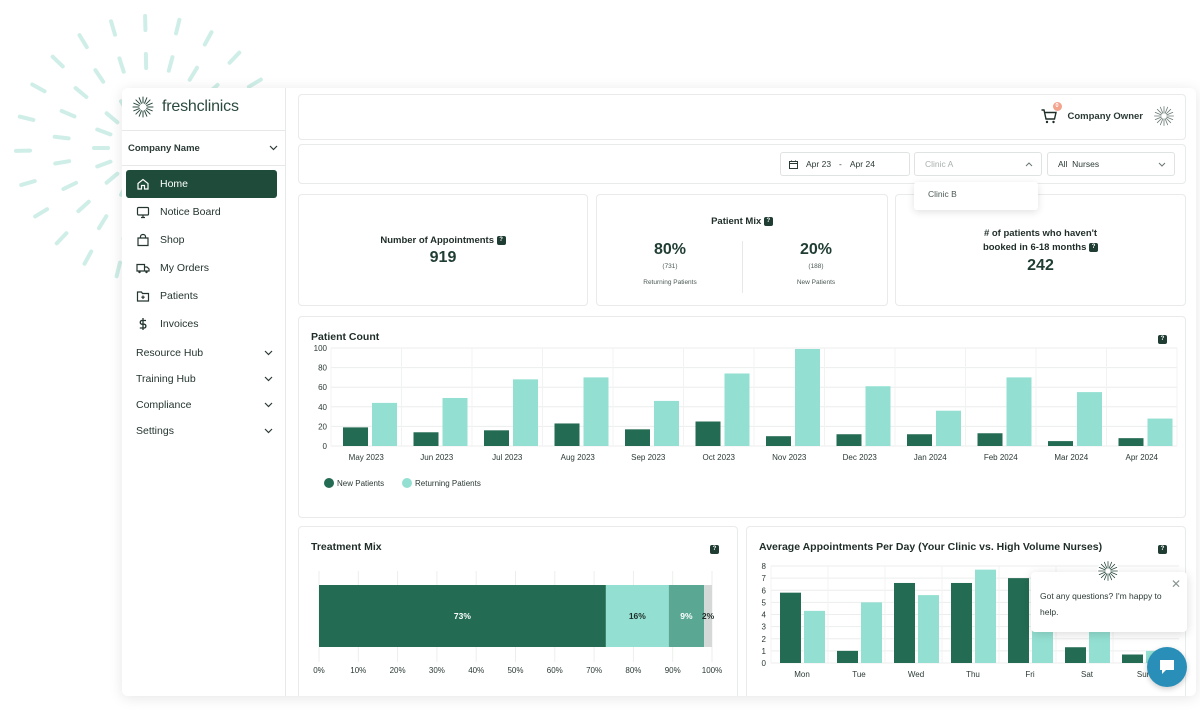 Image resolution: width=1200 pixels, height=722 pixels. Describe the element at coordinates (742, 267) in the screenshot. I see `divider` at that location.